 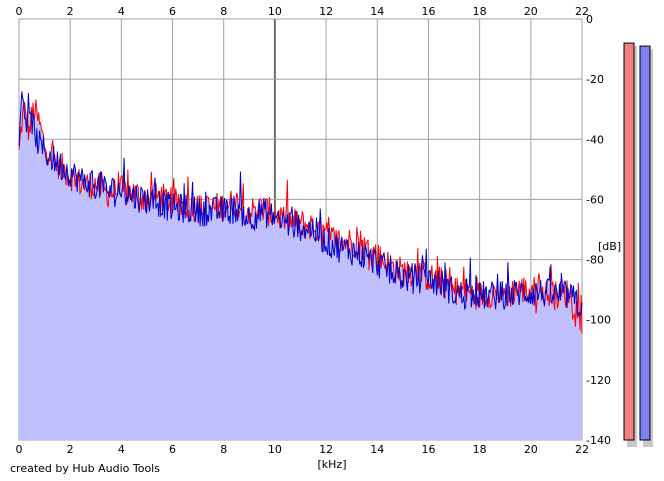 What do you see at coordinates (638, 245) in the screenshot?
I see `level-meters` at bounding box center [638, 245].